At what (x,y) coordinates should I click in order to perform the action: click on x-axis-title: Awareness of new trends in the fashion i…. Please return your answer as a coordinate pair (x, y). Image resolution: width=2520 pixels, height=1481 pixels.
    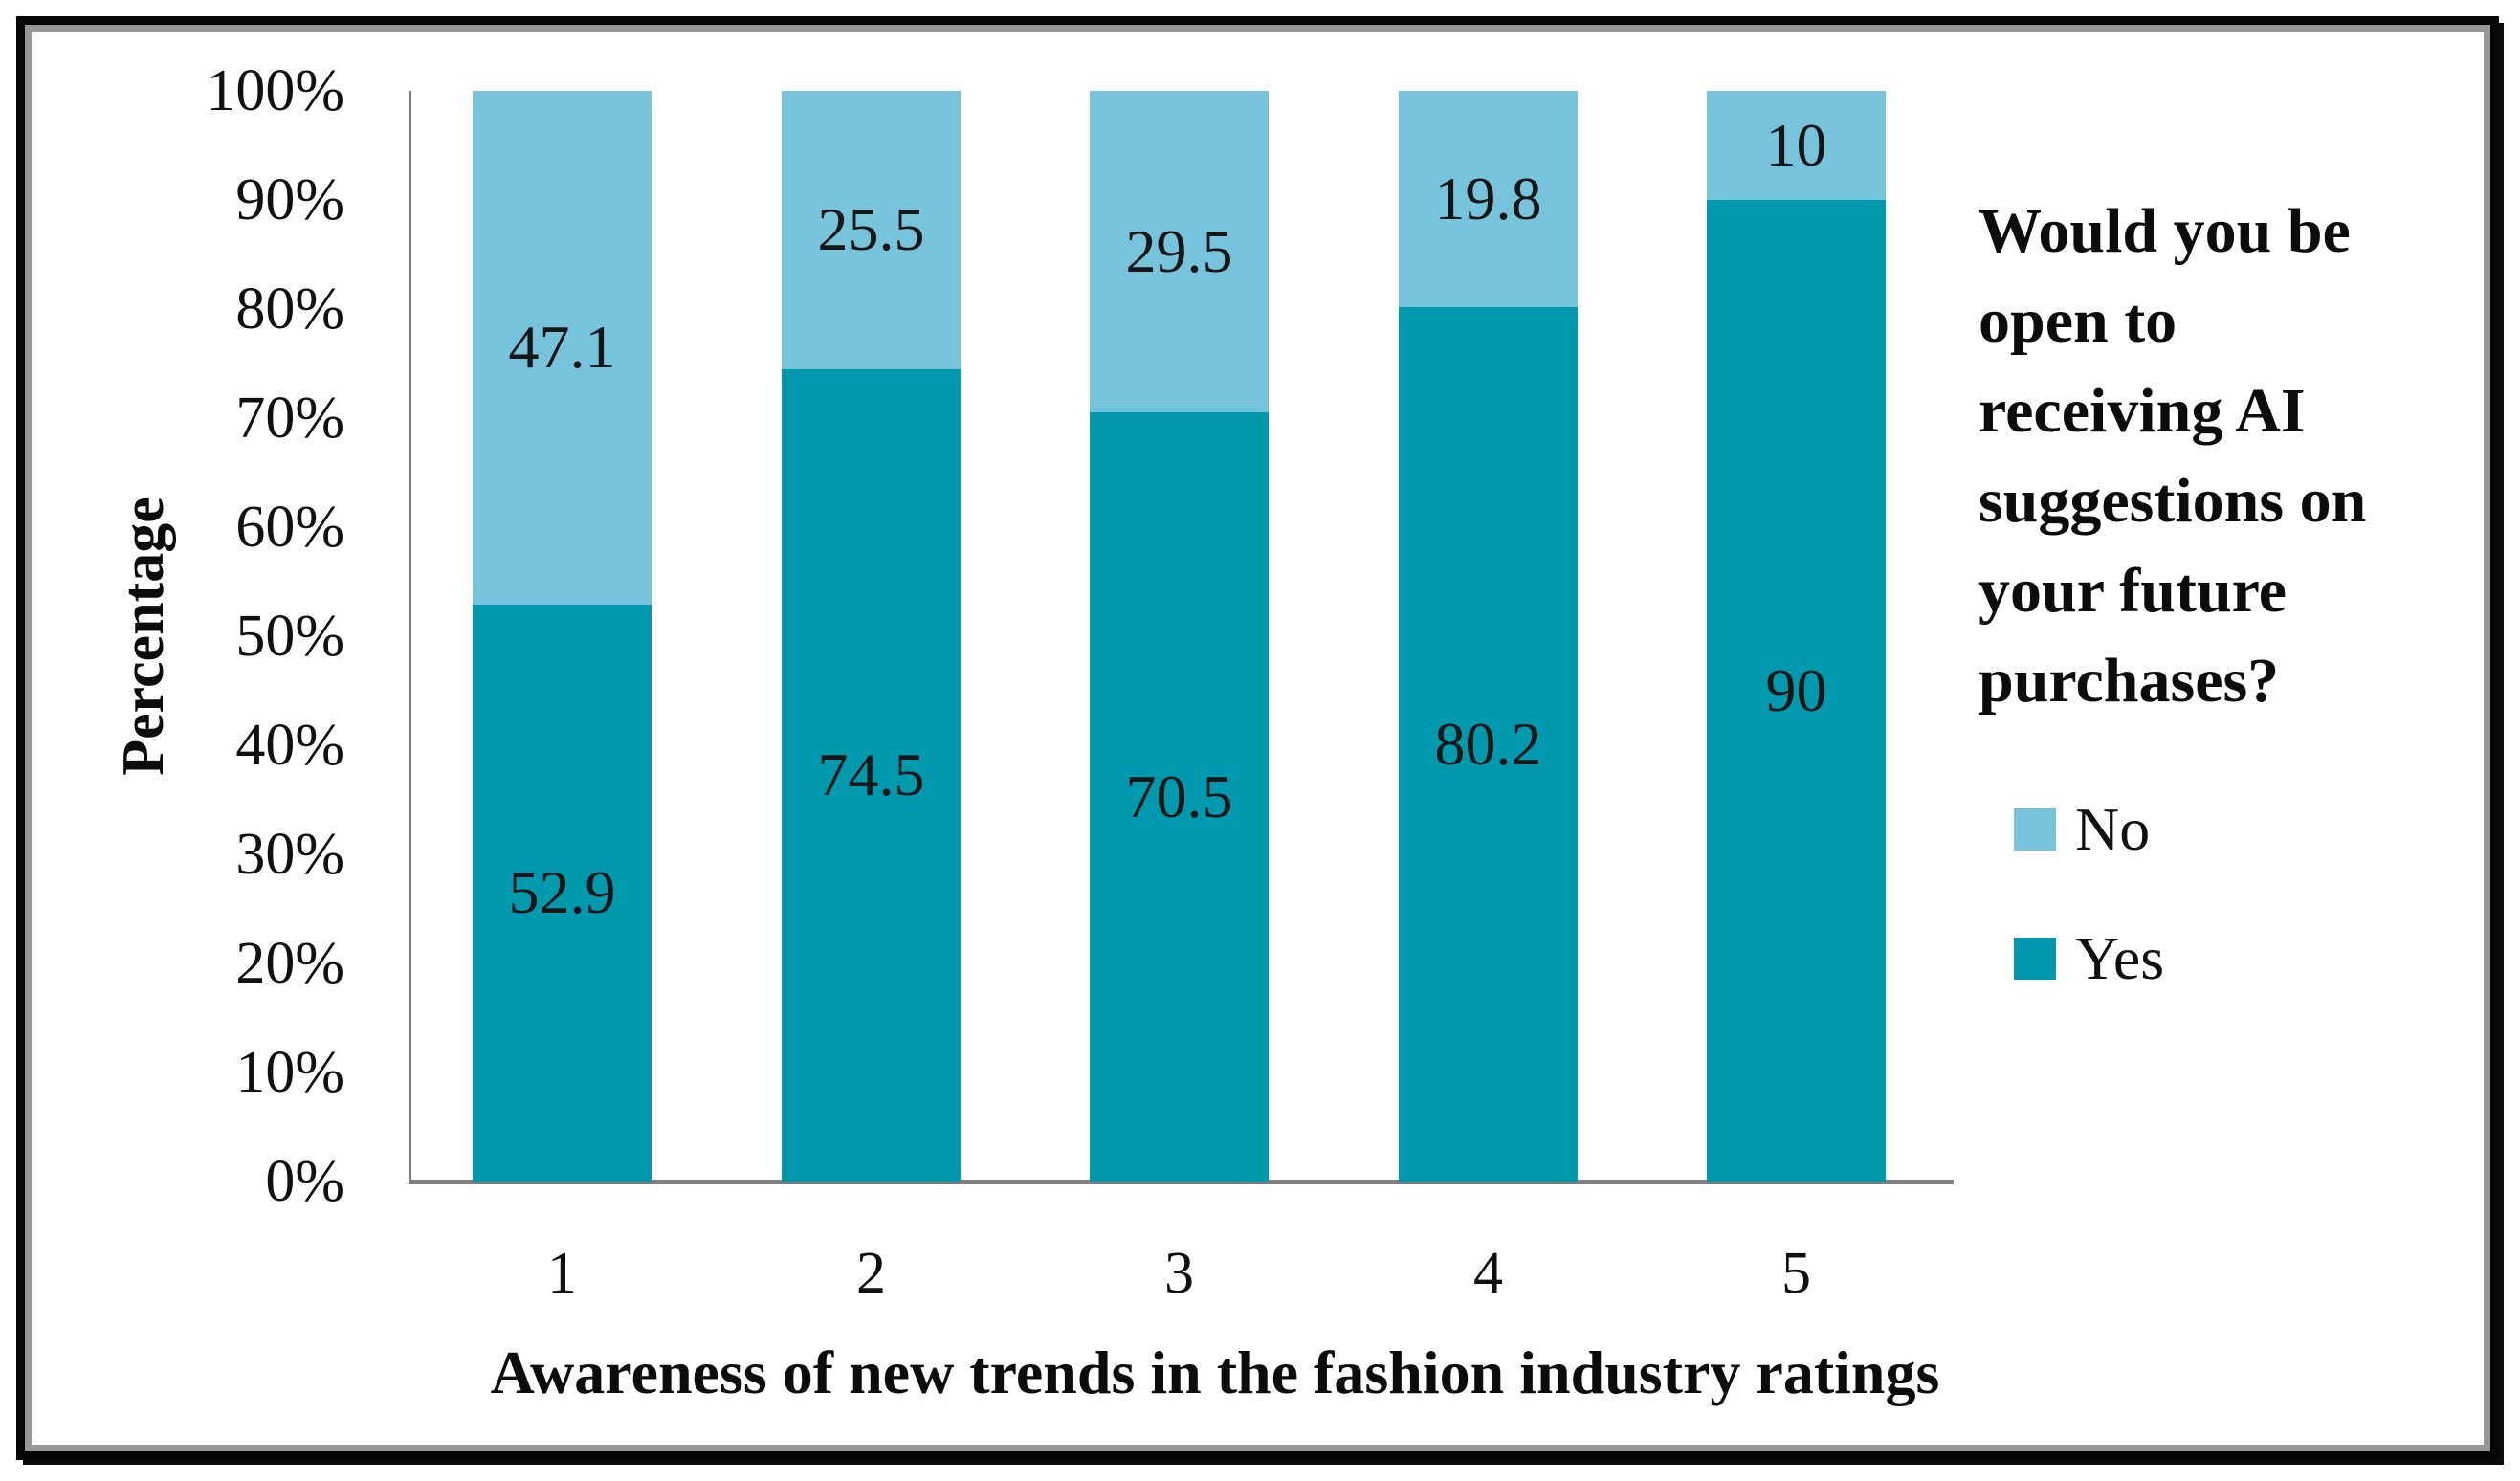
    Looking at the image, I should click on (1215, 1372).